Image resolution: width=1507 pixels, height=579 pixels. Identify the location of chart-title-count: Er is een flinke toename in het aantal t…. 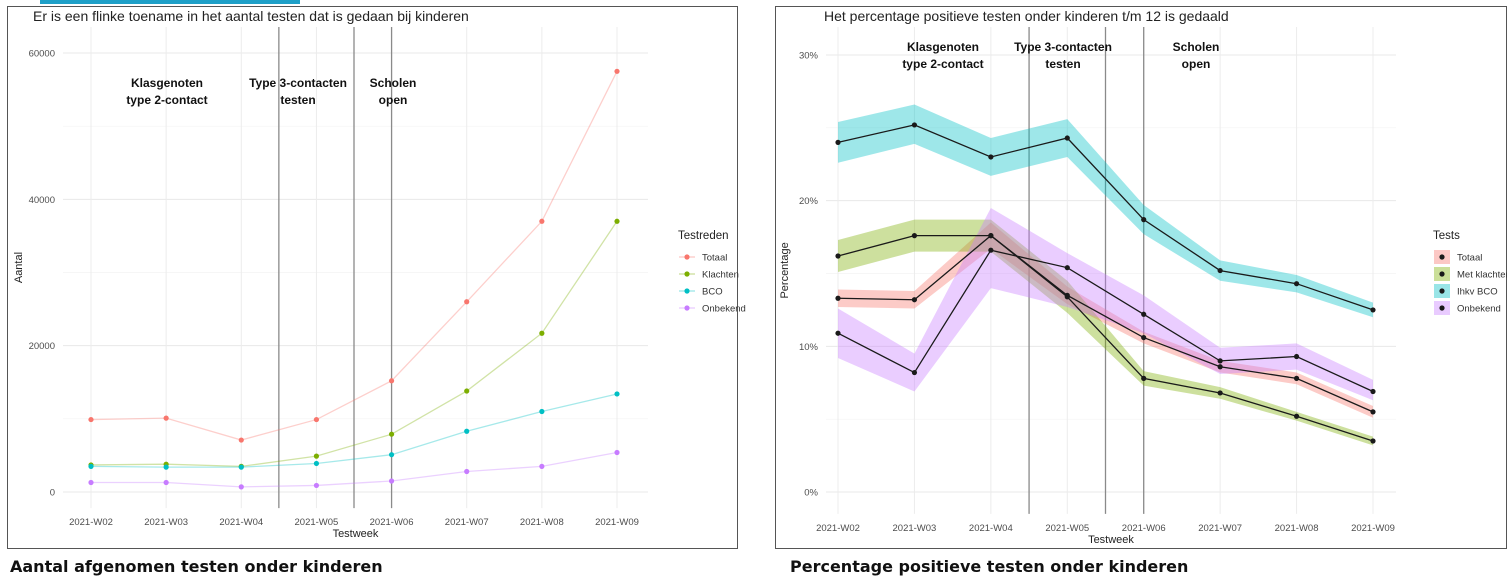
(251, 16).